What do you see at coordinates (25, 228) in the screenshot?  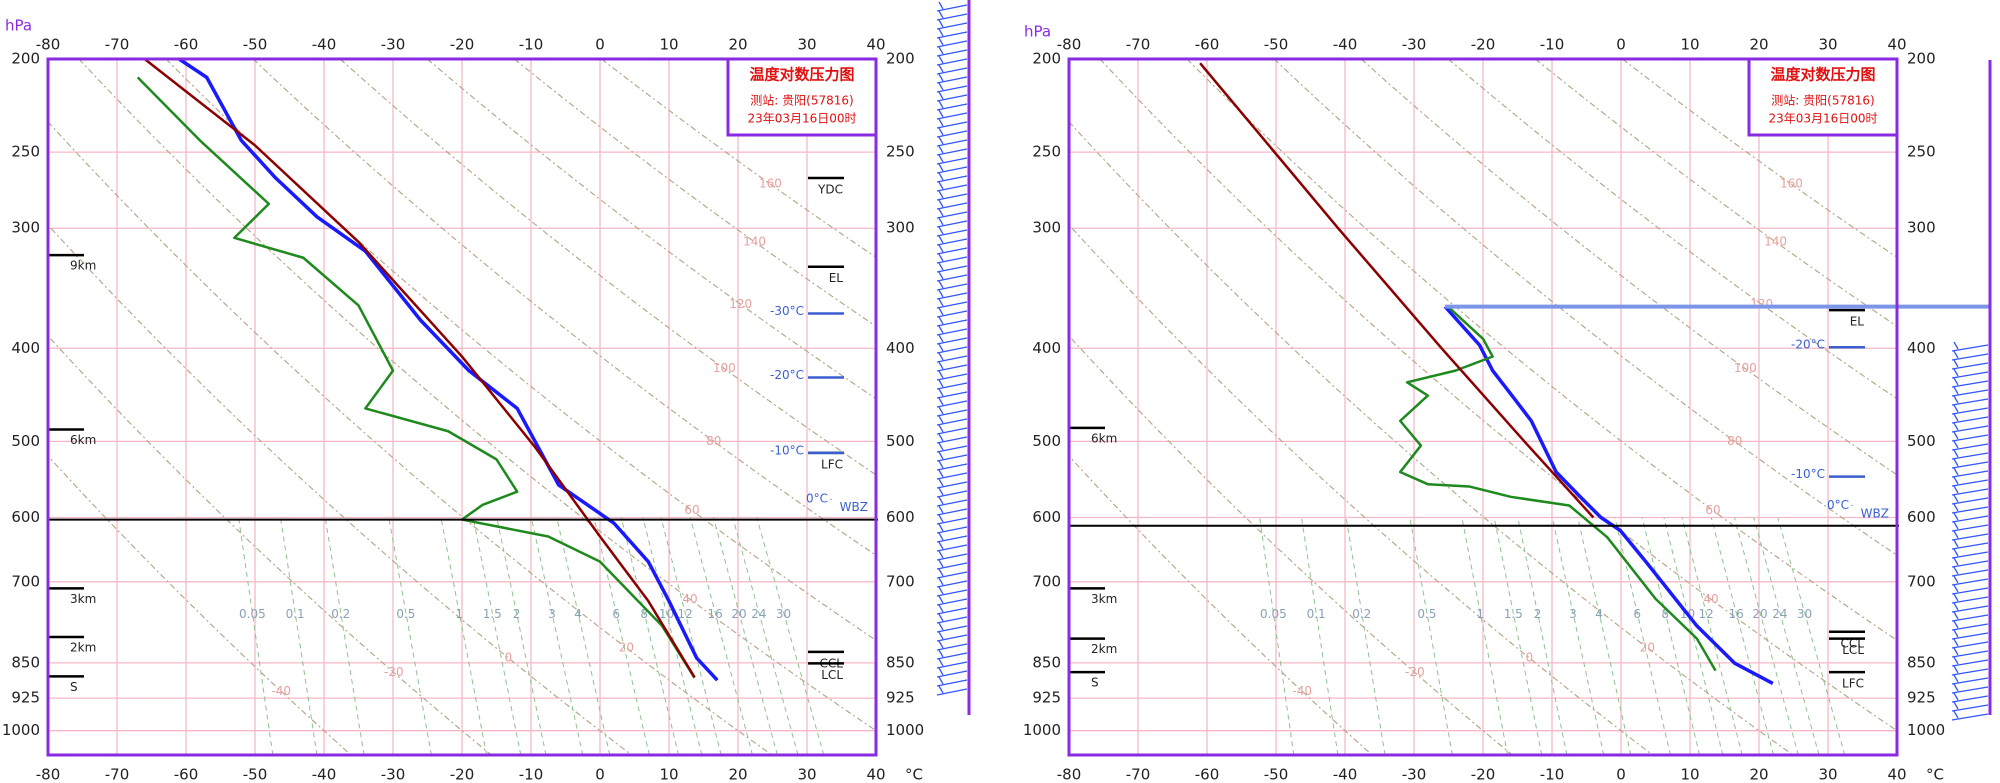 I see `y-tick-label-left: 300` at bounding box center [25, 228].